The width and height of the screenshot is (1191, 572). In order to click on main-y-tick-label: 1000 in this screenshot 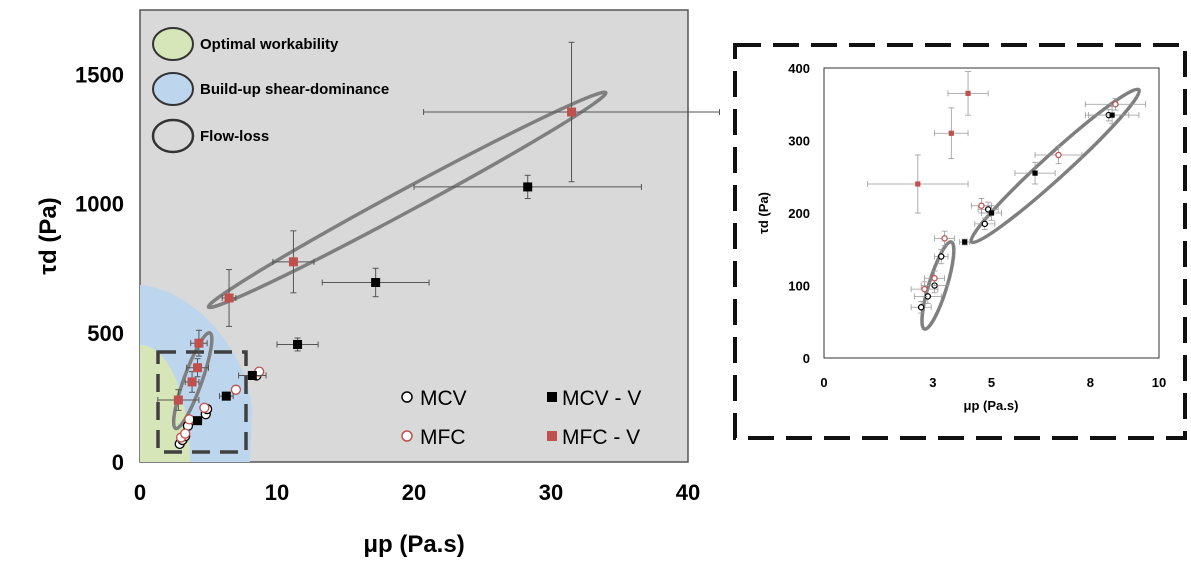, I will do `click(99, 204)`.